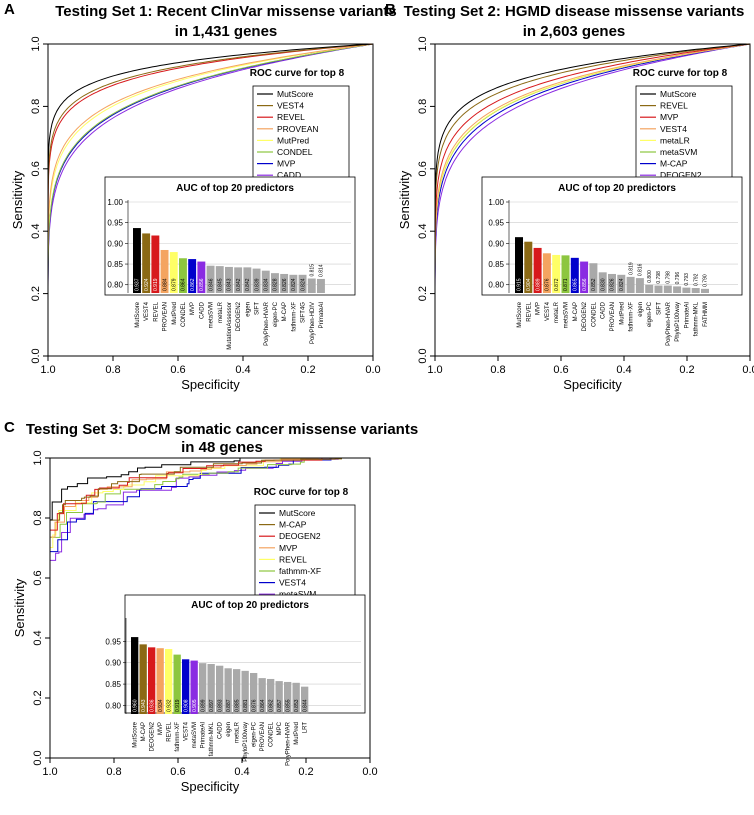  Describe the element at coordinates (221, 312) in the screenshot. I see `inset-category-label: metaLR` at that location.